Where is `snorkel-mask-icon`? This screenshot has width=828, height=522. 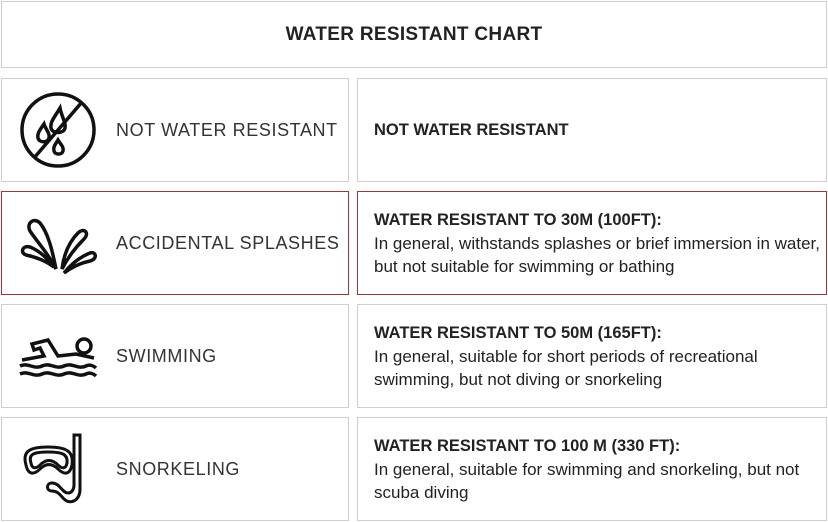 snorkel-mask-icon is located at coordinates (52, 468).